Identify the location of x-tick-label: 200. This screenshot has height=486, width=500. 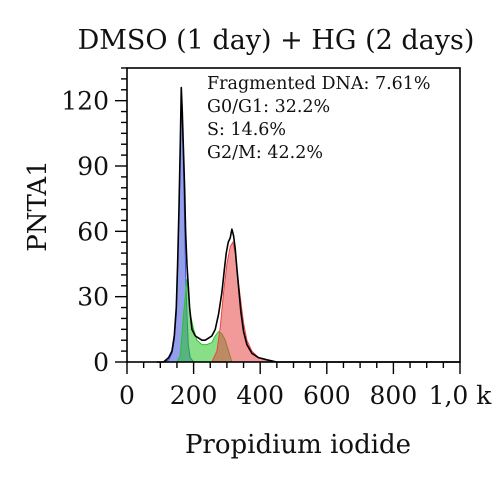
(194, 395).